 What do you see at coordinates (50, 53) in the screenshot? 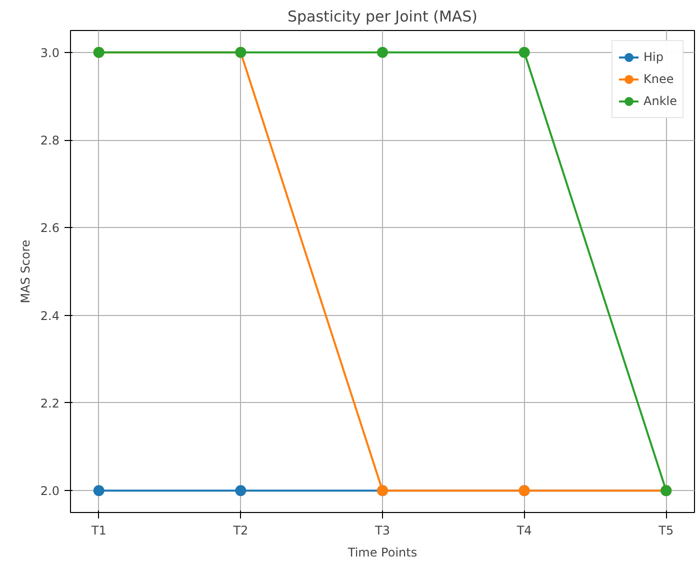
I see `y-tick-label: 3.0` at bounding box center [50, 53].